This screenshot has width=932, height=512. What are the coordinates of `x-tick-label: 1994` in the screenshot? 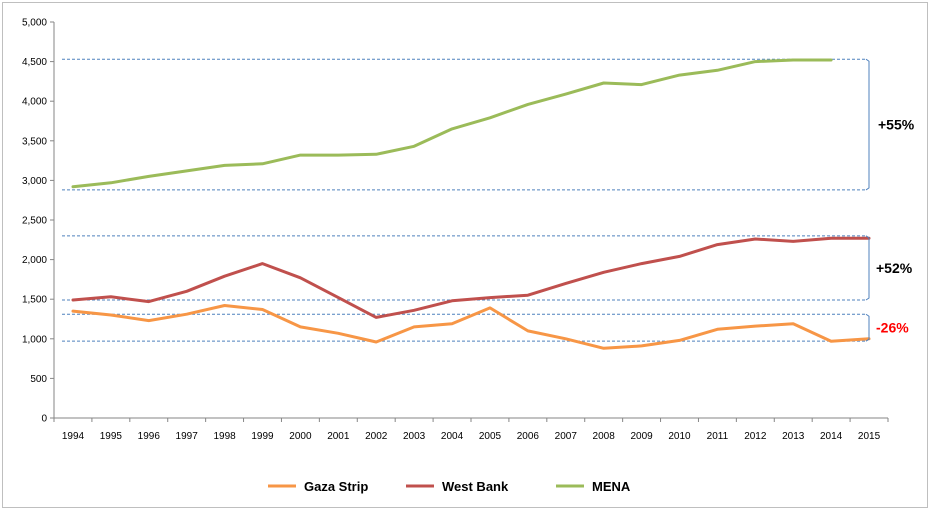 It's located at (73, 436).